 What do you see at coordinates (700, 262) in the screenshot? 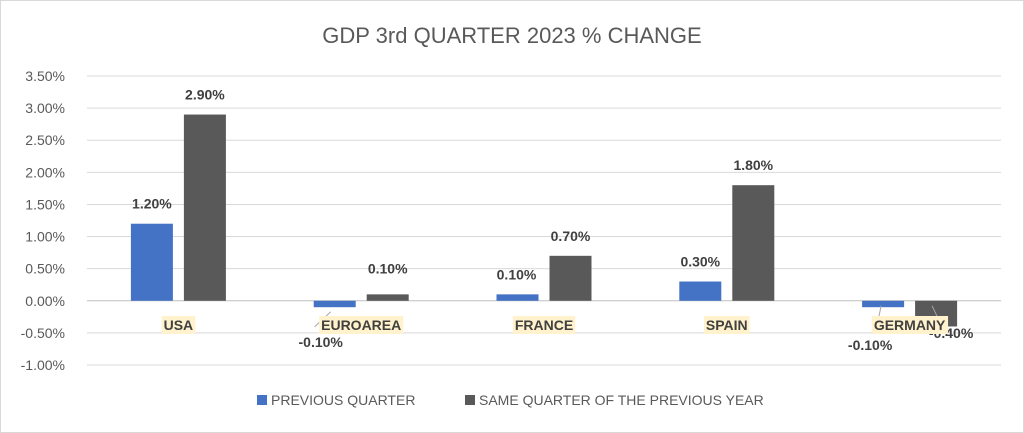
I see `data-label: 0.30%` at bounding box center [700, 262].